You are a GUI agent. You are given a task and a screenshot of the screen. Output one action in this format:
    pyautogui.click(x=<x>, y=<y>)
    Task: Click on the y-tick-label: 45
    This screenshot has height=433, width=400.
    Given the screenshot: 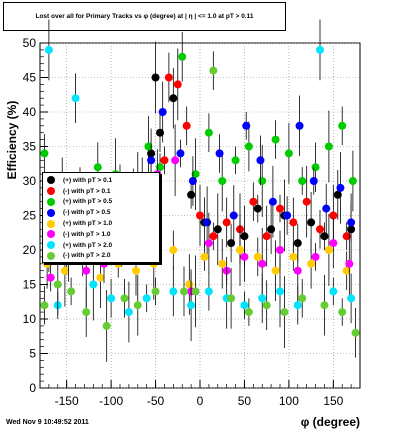 What is the action you would take?
    pyautogui.click(x=30, y=78)
    